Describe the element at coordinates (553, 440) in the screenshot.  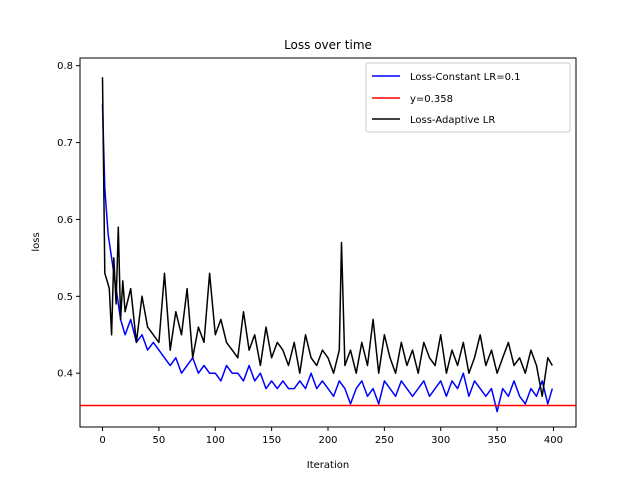
I see `x-tick-label: 400` at that location.